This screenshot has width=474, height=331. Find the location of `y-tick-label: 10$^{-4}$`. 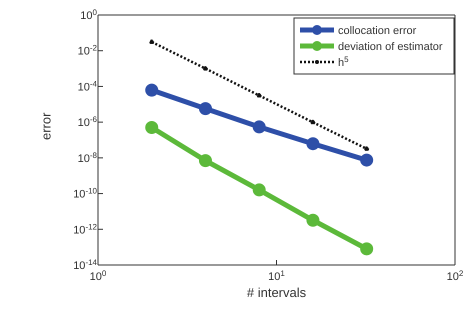

y-tick-label: 10$^{-4}$ is located at coordinates (88, 86).